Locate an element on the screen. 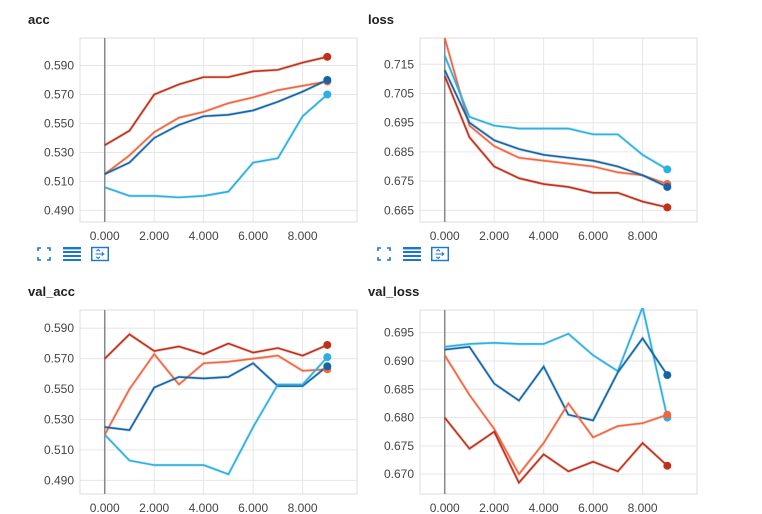  chart-toolbar-acc is located at coordinates (72, 254).